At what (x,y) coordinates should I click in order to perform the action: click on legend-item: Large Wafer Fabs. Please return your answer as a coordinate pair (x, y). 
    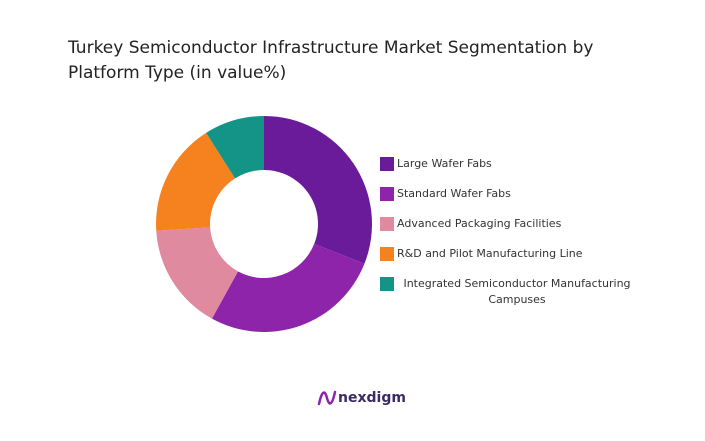
    Looking at the image, I should click on (510, 164).